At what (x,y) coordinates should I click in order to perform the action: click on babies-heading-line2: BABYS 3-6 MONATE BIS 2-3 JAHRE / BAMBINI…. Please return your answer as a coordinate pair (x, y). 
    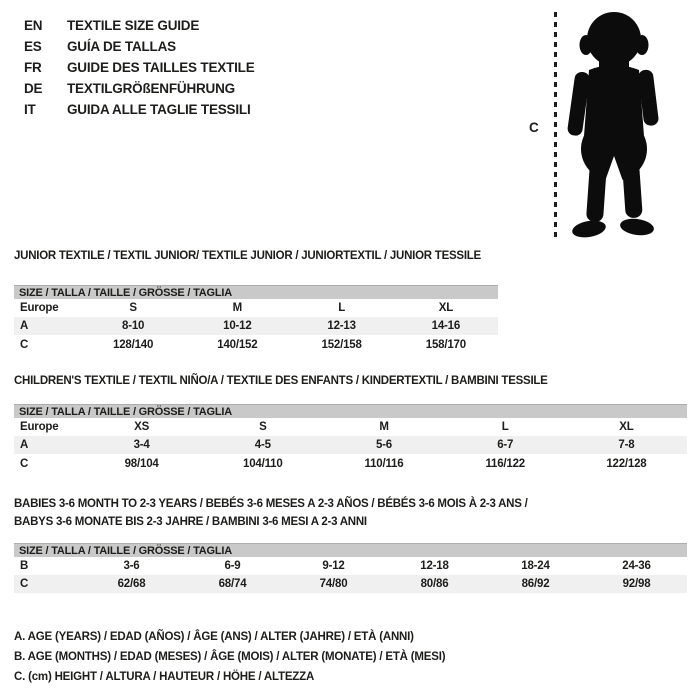
    Looking at the image, I should click on (190, 521).